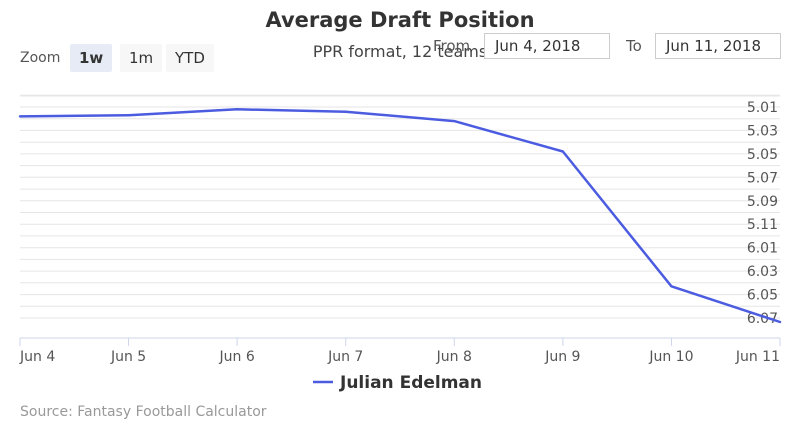 The height and width of the screenshot is (440, 800). Describe the element at coordinates (190, 58) in the screenshot. I see `zoom-ytd-button: YTD` at that location.